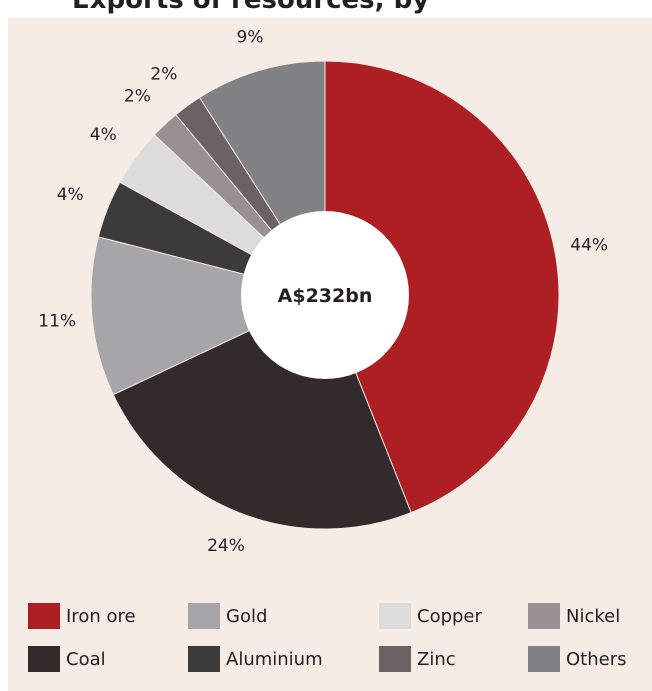  I want to click on slice-gold, so click(208, 316).